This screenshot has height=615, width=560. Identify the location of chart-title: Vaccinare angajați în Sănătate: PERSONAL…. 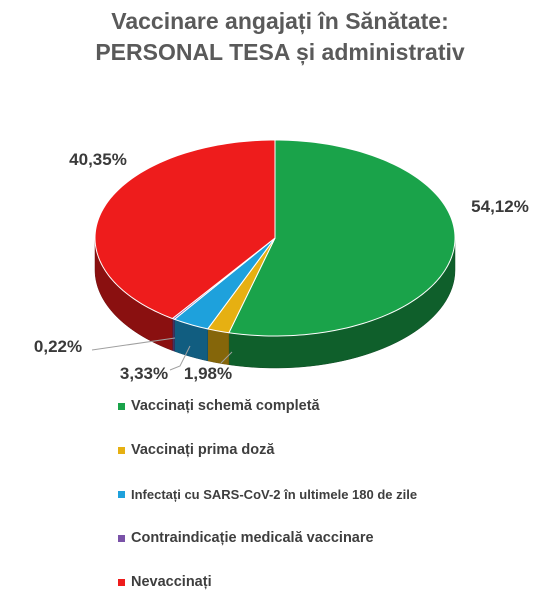
(280, 37).